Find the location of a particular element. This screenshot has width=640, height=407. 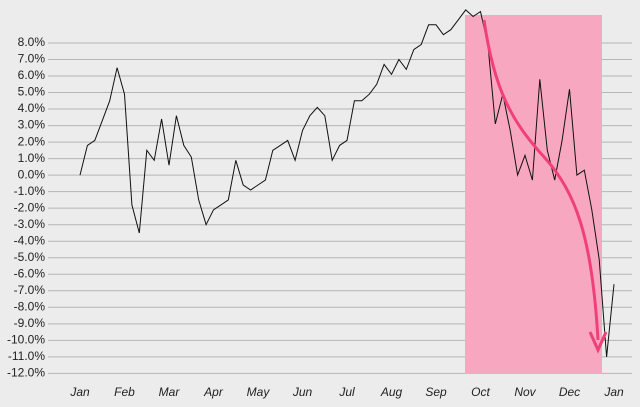

x-tick-label: Dec is located at coordinates (569, 392).